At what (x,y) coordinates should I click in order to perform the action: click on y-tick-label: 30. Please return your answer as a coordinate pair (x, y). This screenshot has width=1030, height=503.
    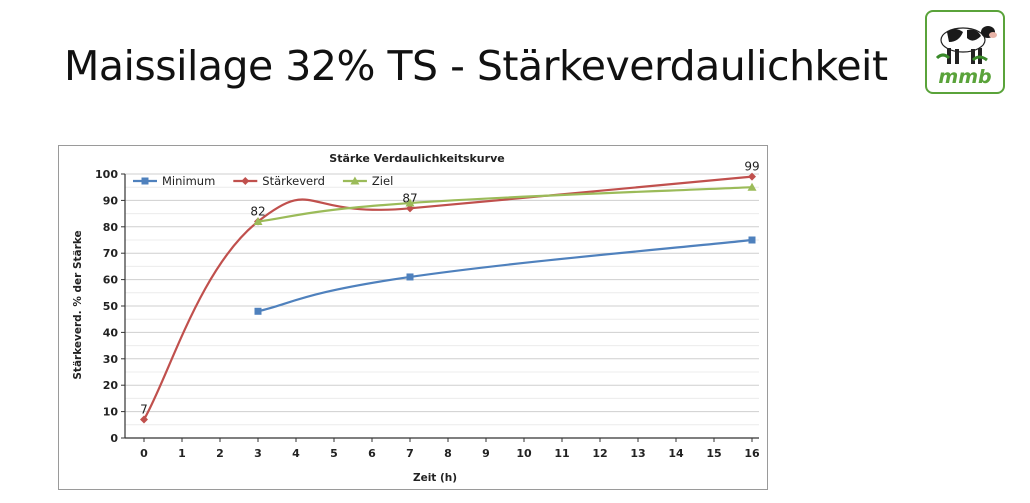
    Looking at the image, I should click on (111, 359).